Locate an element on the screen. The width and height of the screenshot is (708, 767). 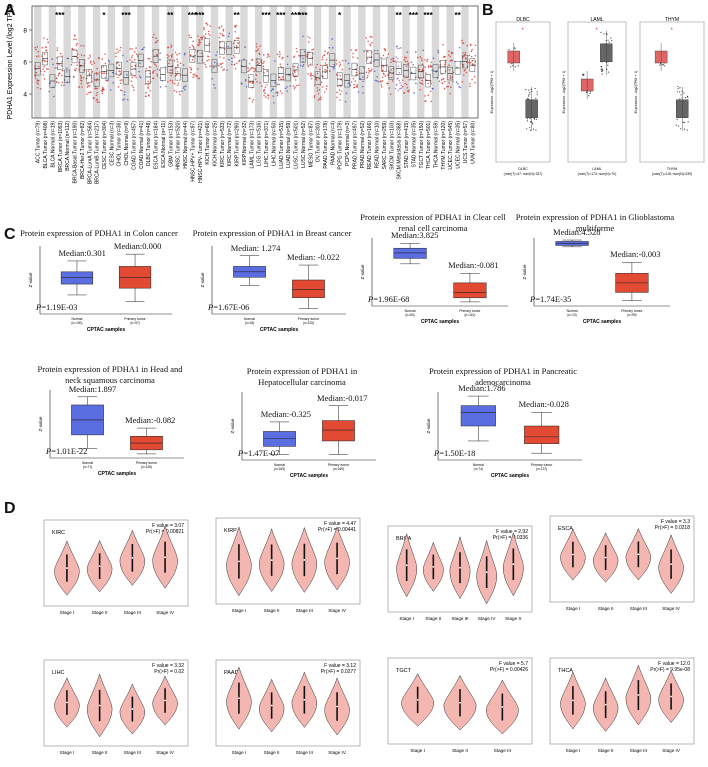
panel-c-cat-label: Normal is located at coordinates (572, 311).